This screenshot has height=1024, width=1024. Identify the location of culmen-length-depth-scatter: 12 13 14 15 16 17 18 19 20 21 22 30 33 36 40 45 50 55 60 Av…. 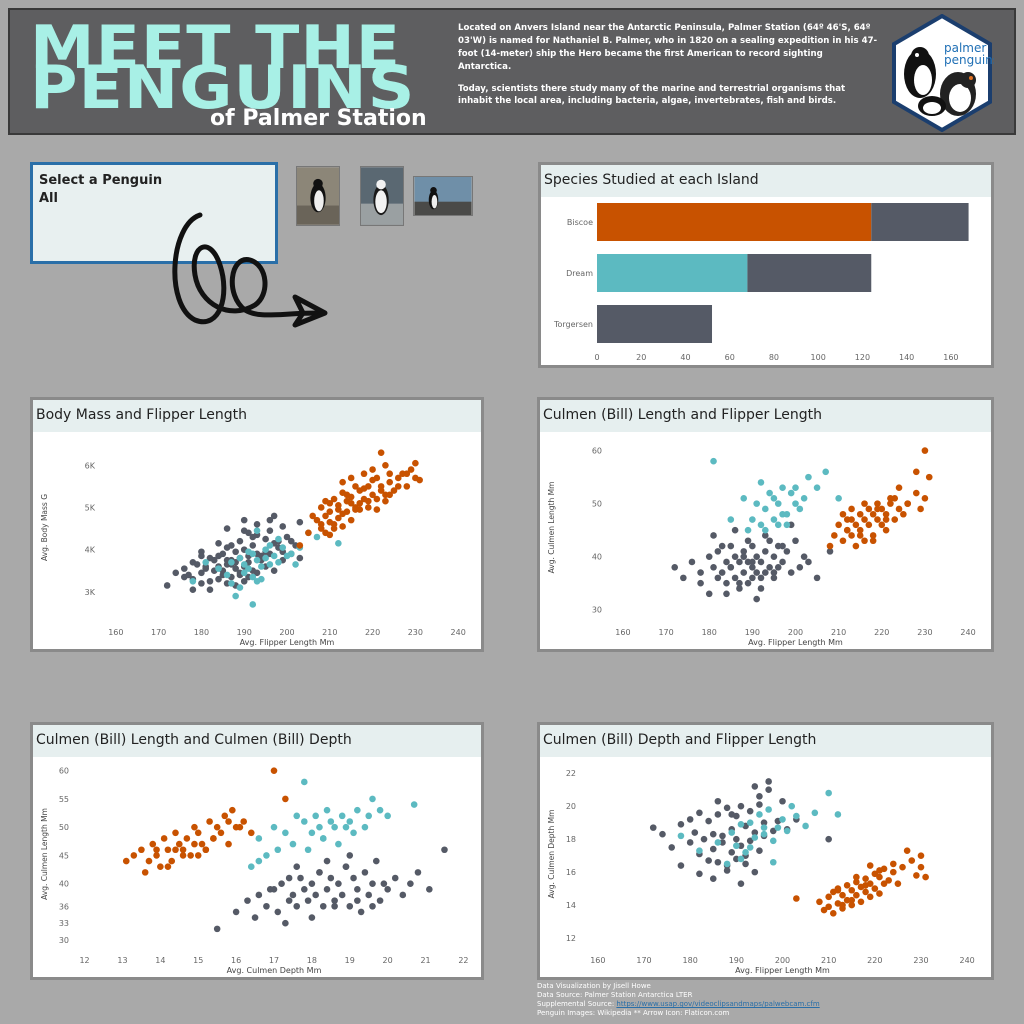
(254, 871).